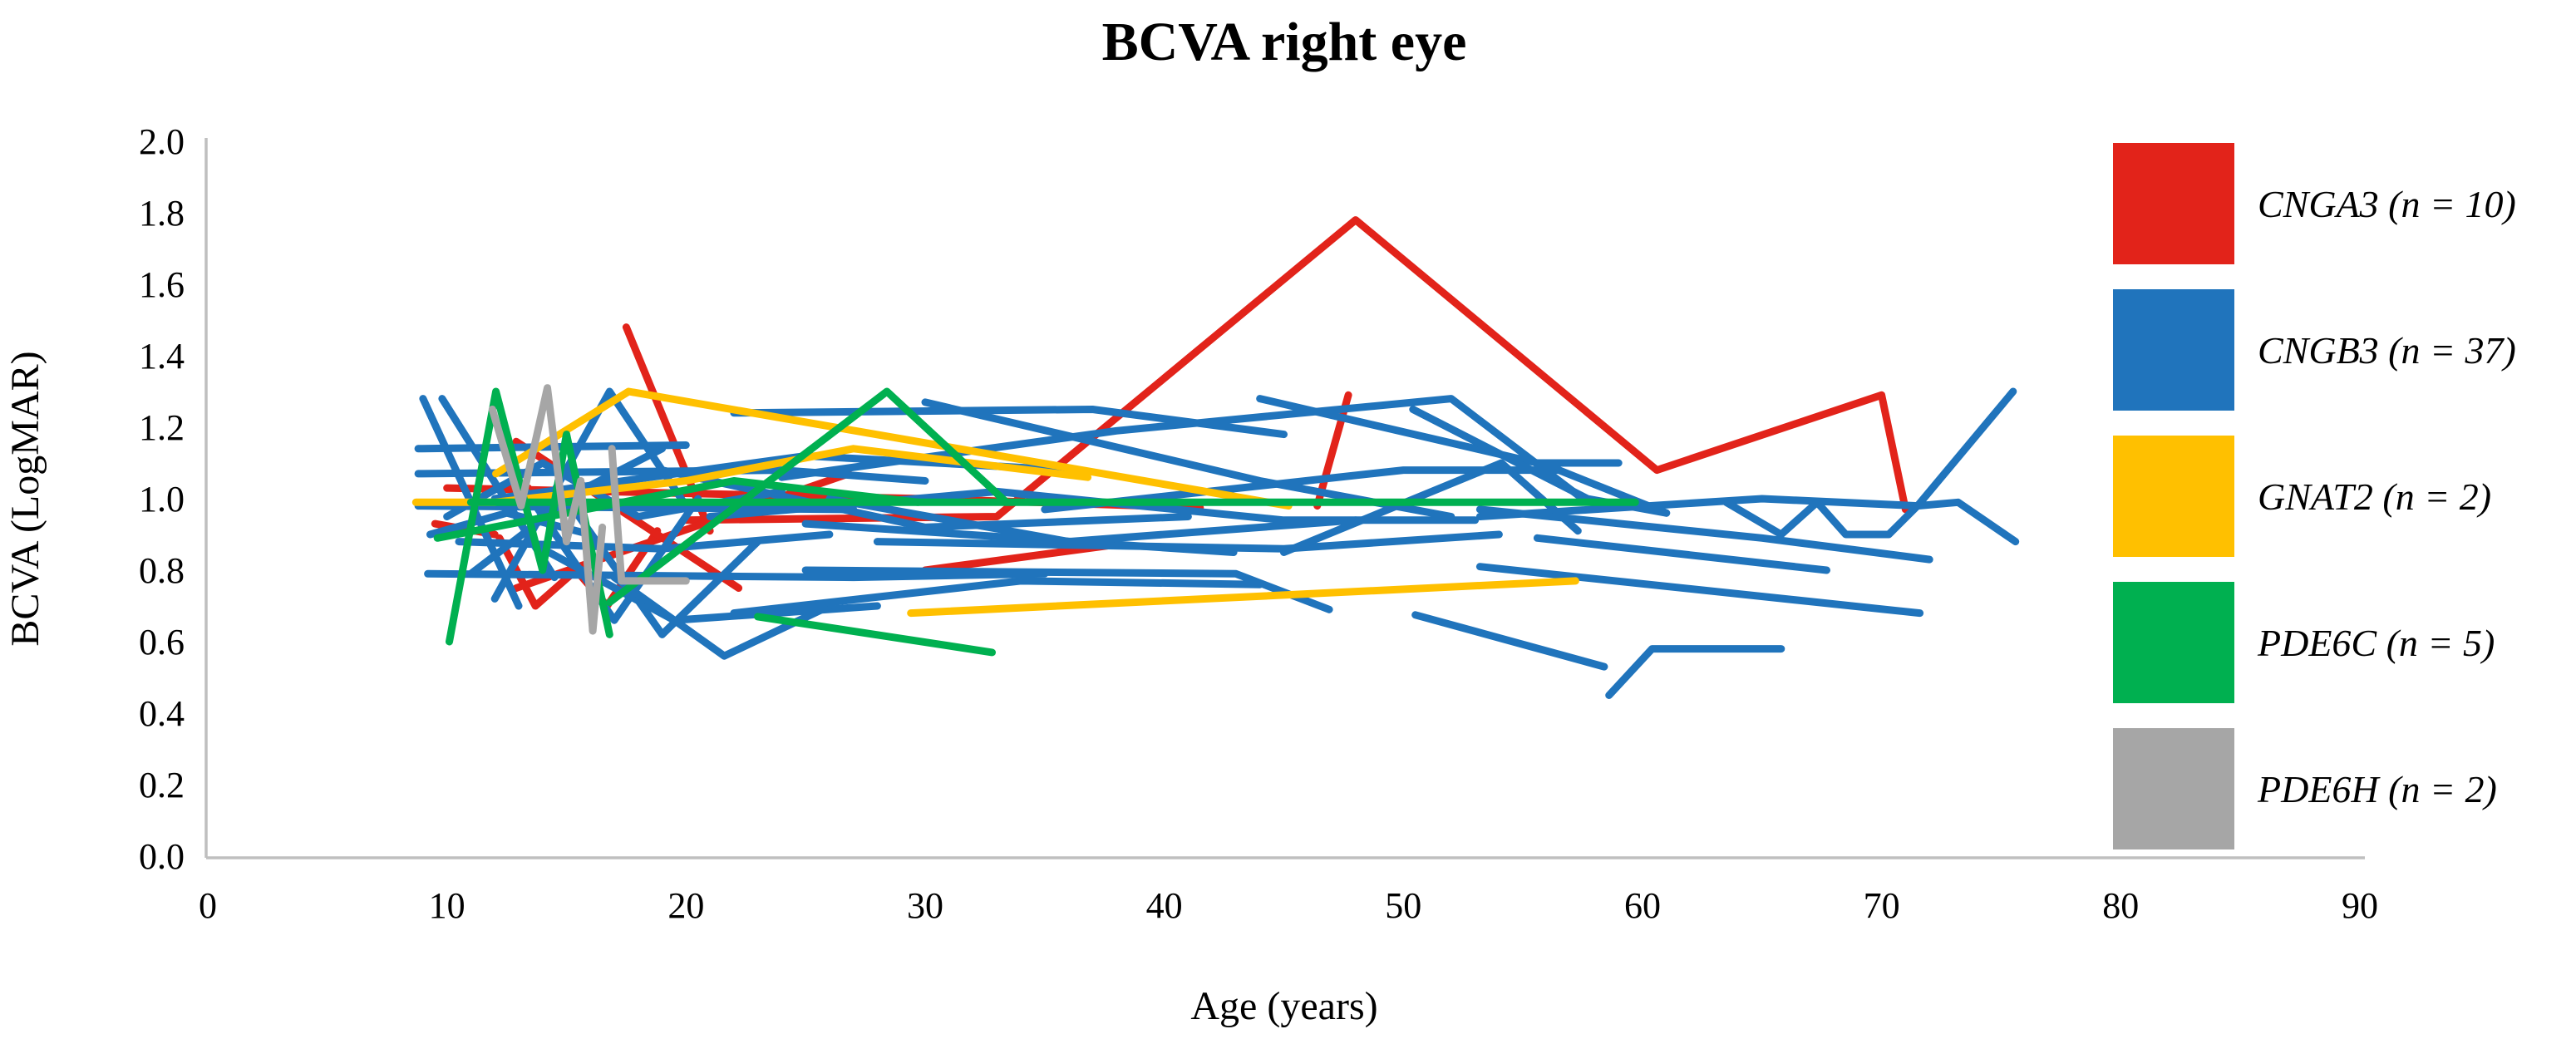 Image resolution: width=2576 pixels, height=1039 pixels. Describe the element at coordinates (2173, 497) in the screenshot. I see `legend-swatch-gnat2` at that location.